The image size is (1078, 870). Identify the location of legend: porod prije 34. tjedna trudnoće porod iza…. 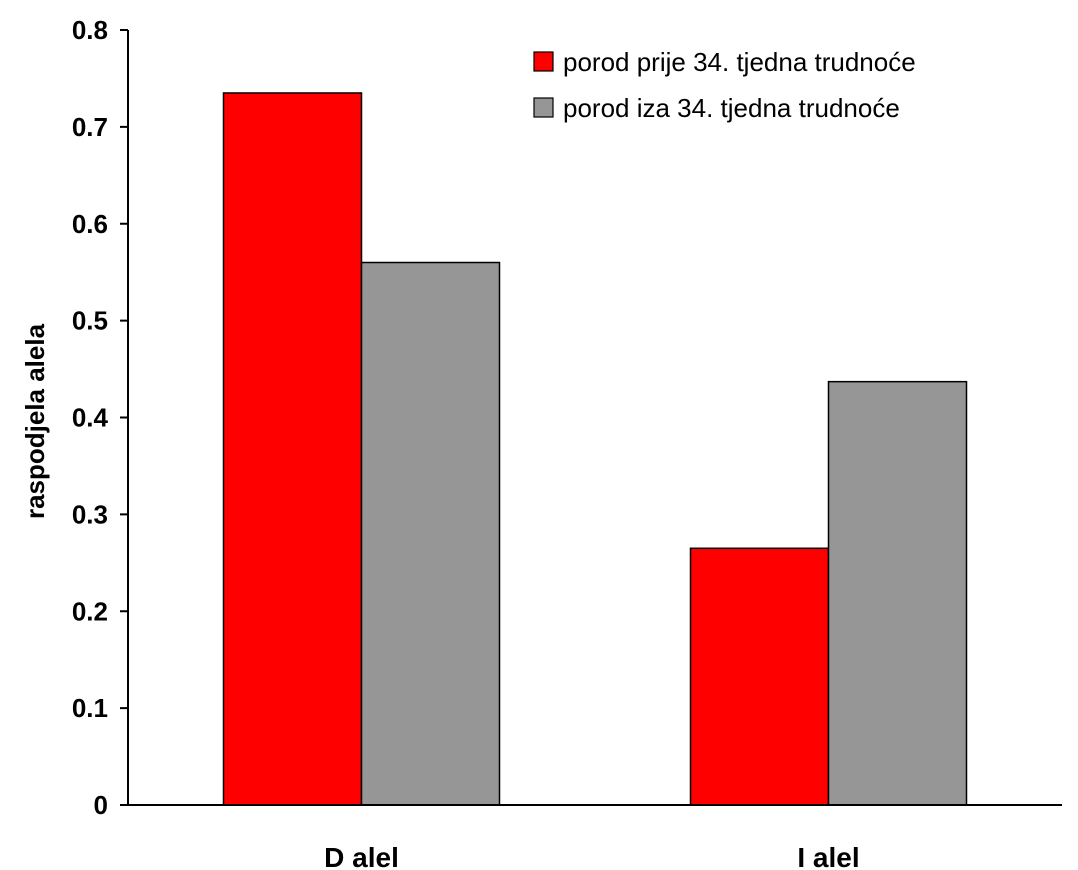
(724, 85).